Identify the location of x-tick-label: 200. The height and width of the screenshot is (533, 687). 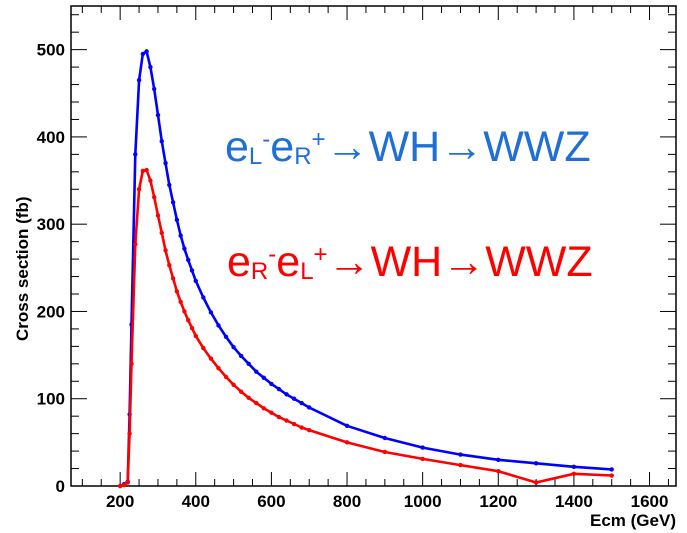
(120, 501).